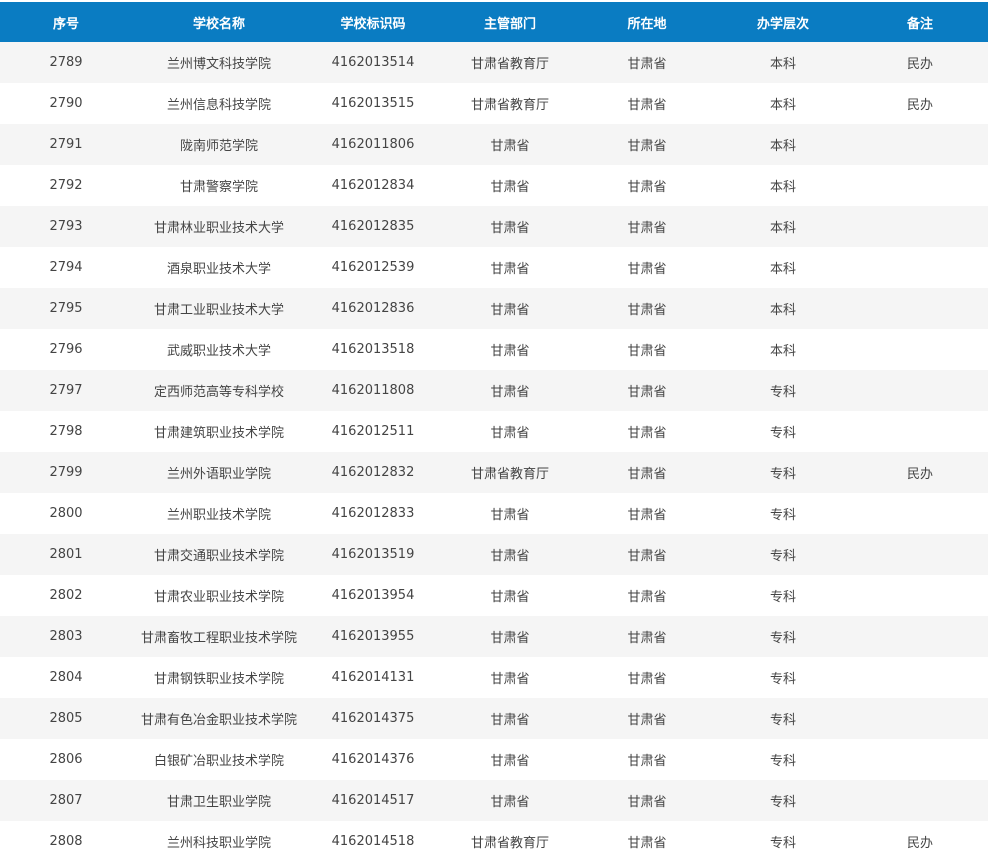 This screenshot has width=992, height=865. Describe the element at coordinates (65, 24) in the screenshot. I see `header-index: 序号` at that location.